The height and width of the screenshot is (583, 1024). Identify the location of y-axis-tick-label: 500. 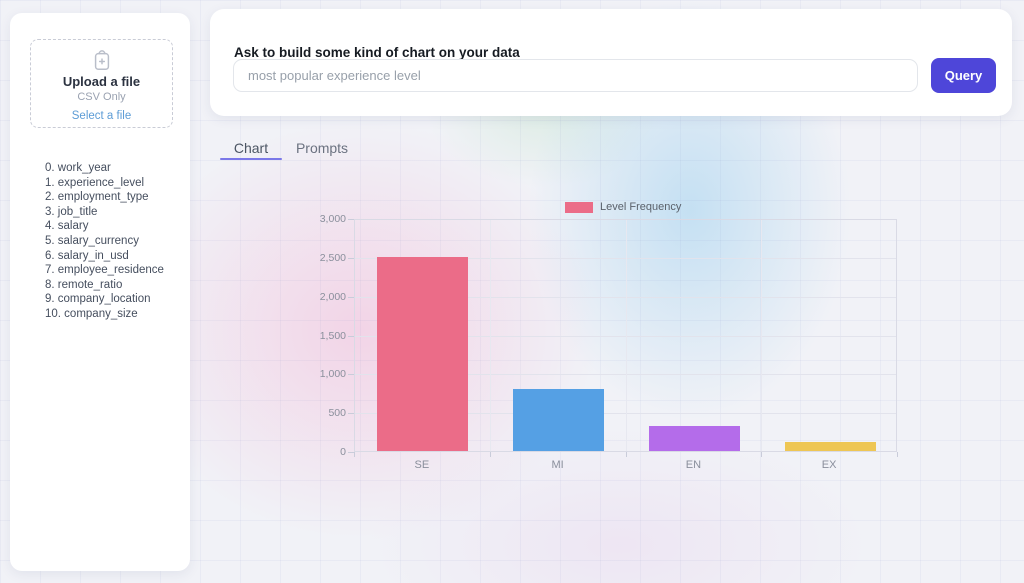
(337, 413).